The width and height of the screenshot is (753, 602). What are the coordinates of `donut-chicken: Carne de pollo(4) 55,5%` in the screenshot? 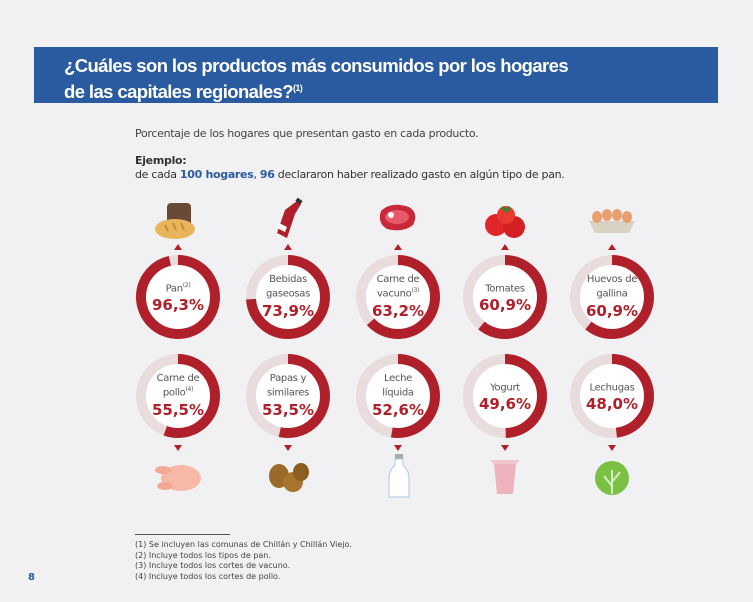 It's located at (178, 396).